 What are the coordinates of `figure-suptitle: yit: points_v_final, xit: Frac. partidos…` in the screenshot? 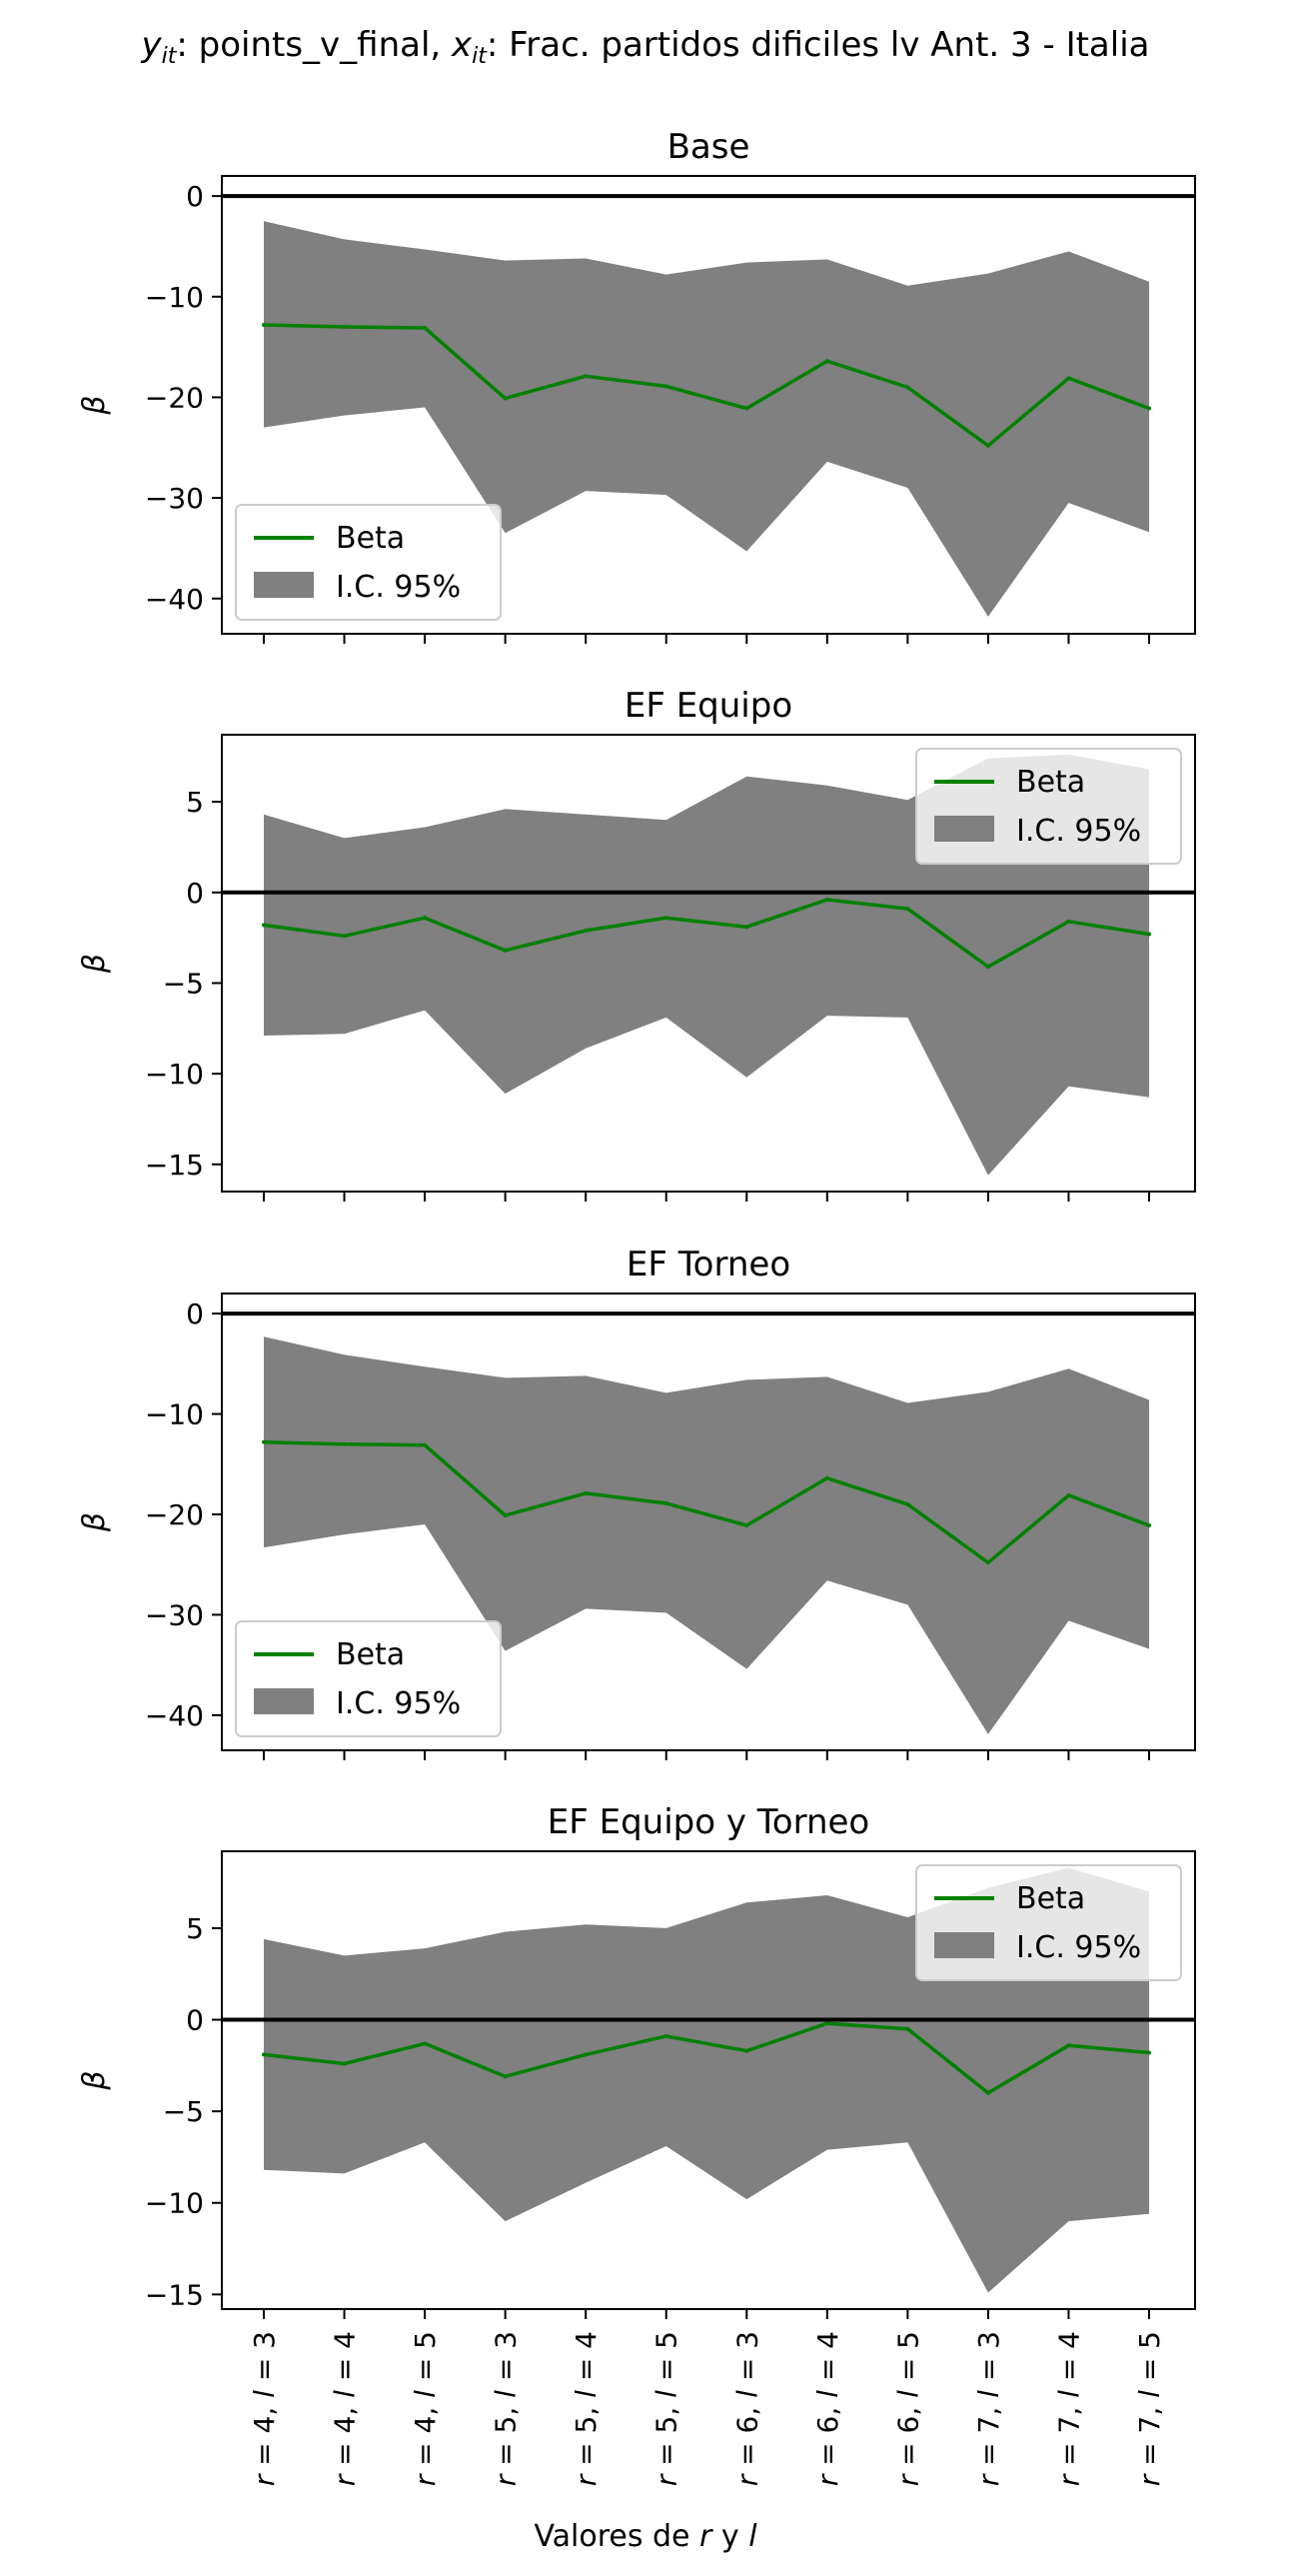 It's located at (645, 47).